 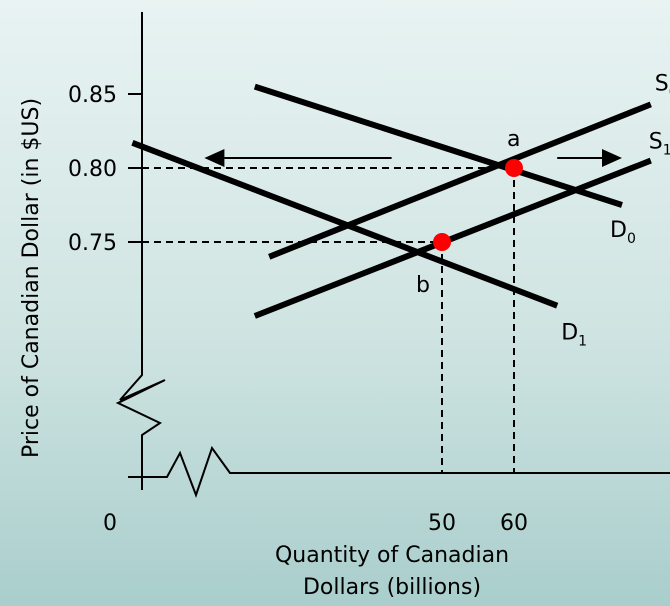 What do you see at coordinates (442, 242) in the screenshot?
I see `equilibrium-point-b` at bounding box center [442, 242].